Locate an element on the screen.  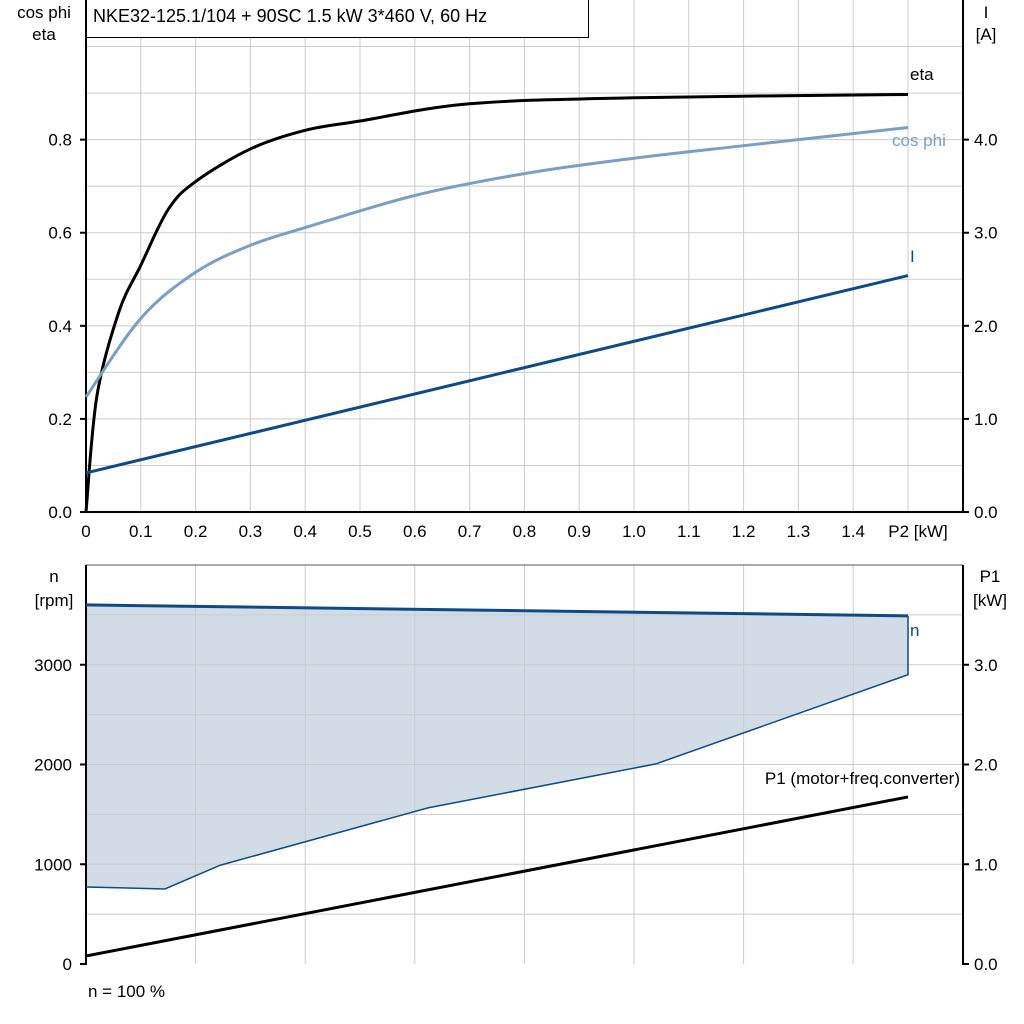
eta-curve-label: eta is located at coordinates (922, 74).